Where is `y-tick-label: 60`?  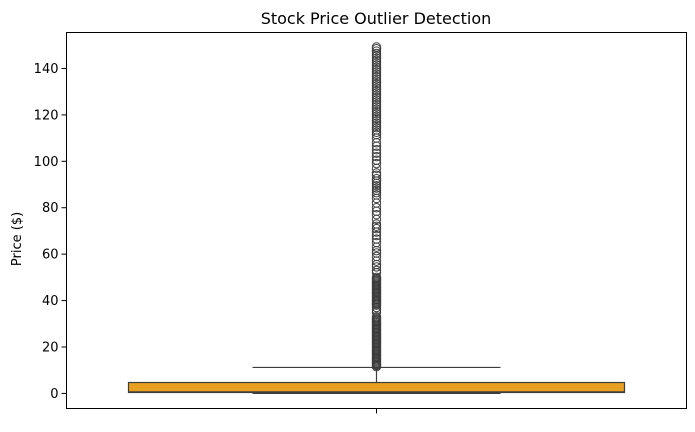 y-tick-label: 60 is located at coordinates (50, 255).